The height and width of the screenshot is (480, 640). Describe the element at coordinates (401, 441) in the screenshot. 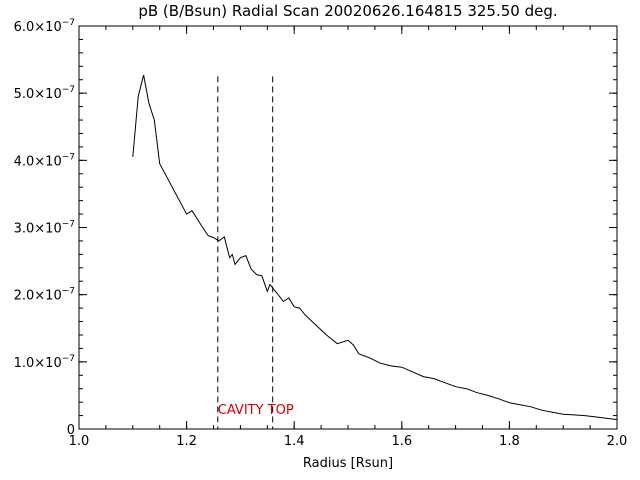

I see `x-tick-label: 1.6` at that location.